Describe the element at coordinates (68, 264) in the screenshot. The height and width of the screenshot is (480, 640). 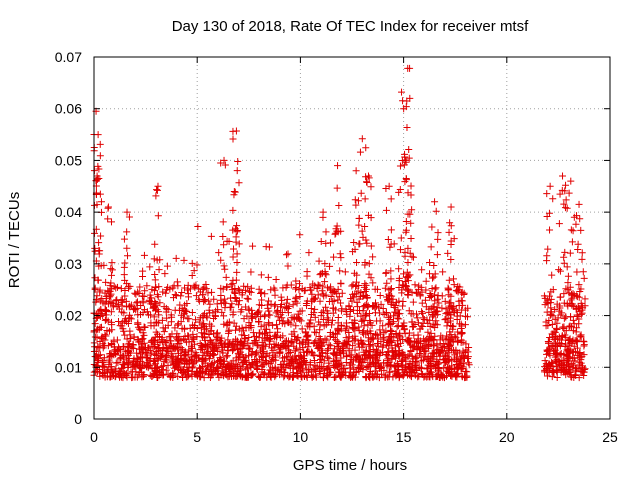
I see `y-tick-label: 0.03` at that location.